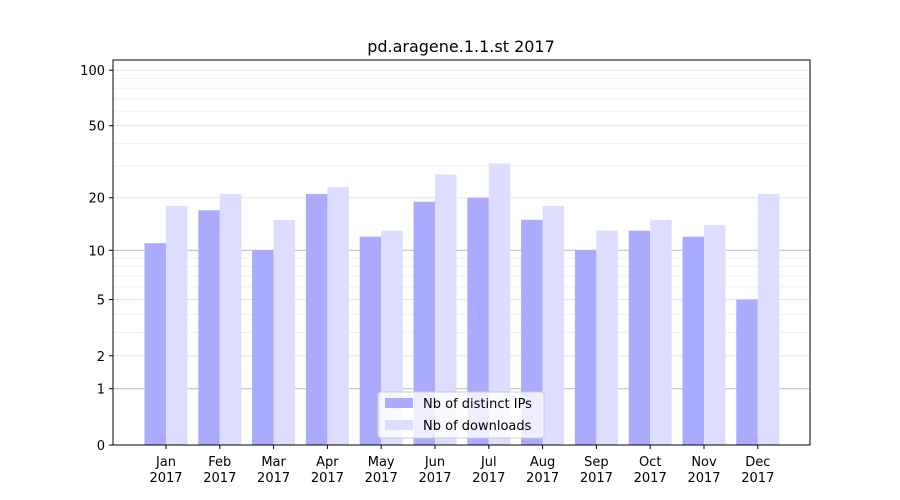  I want to click on x-tick-label: May, so click(381, 462).